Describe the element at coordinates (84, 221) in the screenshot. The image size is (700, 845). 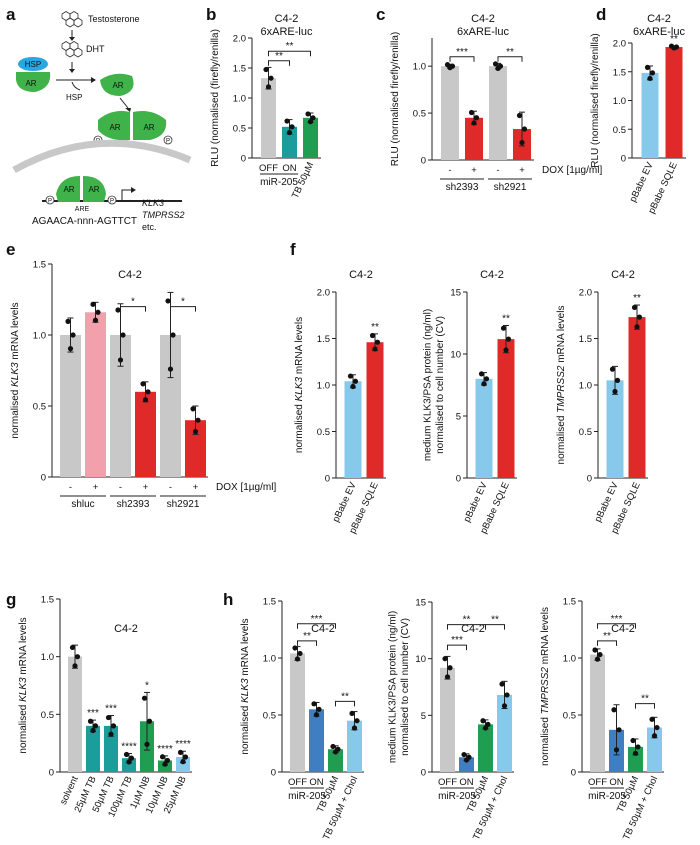
I see `are-sequence: AGAACA-nnn-AGTTCT` at that location.